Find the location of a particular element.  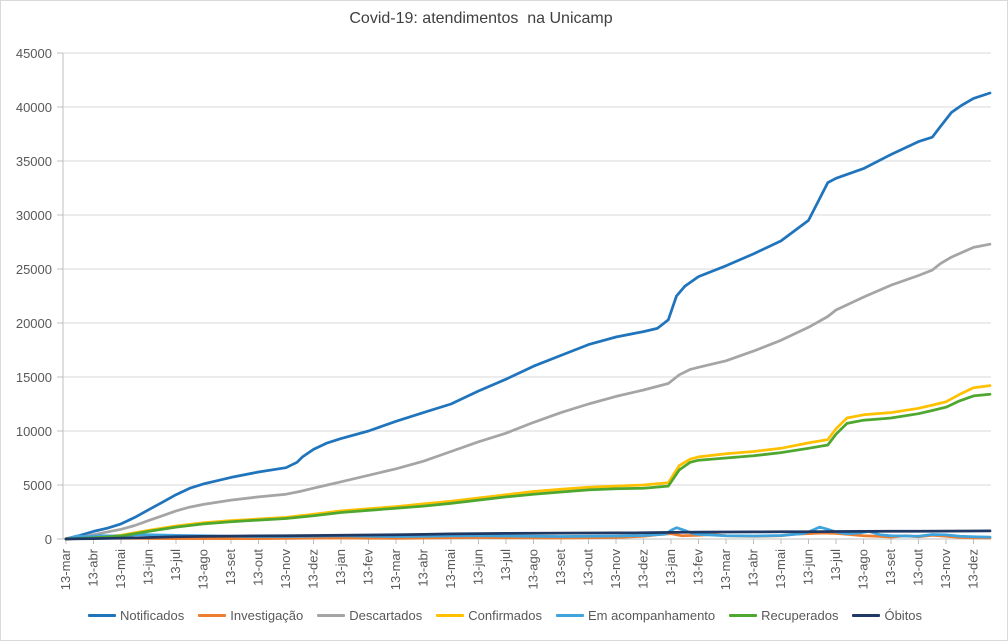

legend-item-confirmados: Confirmados is located at coordinates (489, 615).